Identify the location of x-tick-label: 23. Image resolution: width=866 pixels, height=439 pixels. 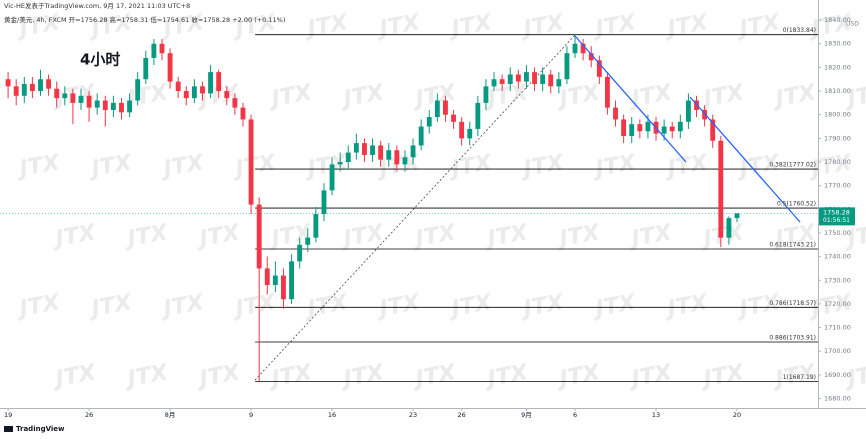
(413, 415).